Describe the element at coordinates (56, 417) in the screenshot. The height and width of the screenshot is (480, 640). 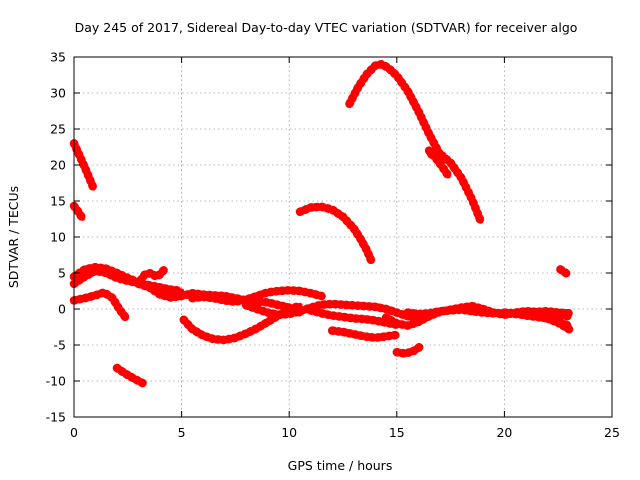
I see `y-tick-label: -15` at that location.